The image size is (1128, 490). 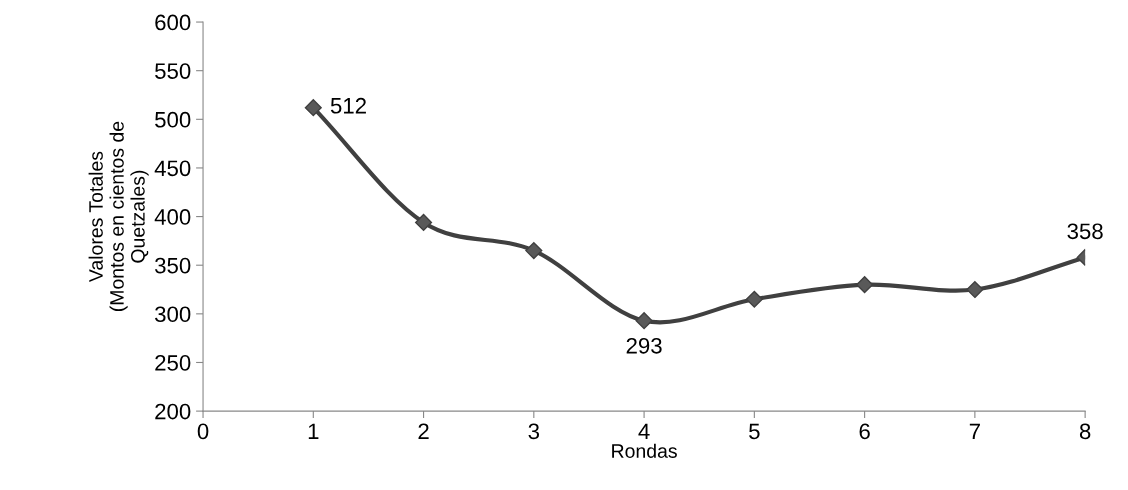 I want to click on x-axis-title: Rondas, so click(x=644, y=450).